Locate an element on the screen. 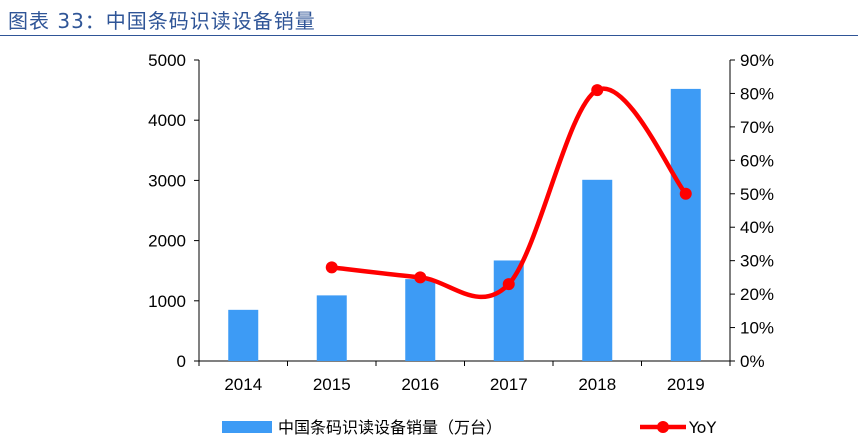 Image resolution: width=858 pixels, height=443 pixels. x-axis-tick-label: 2017 is located at coordinates (509, 384).